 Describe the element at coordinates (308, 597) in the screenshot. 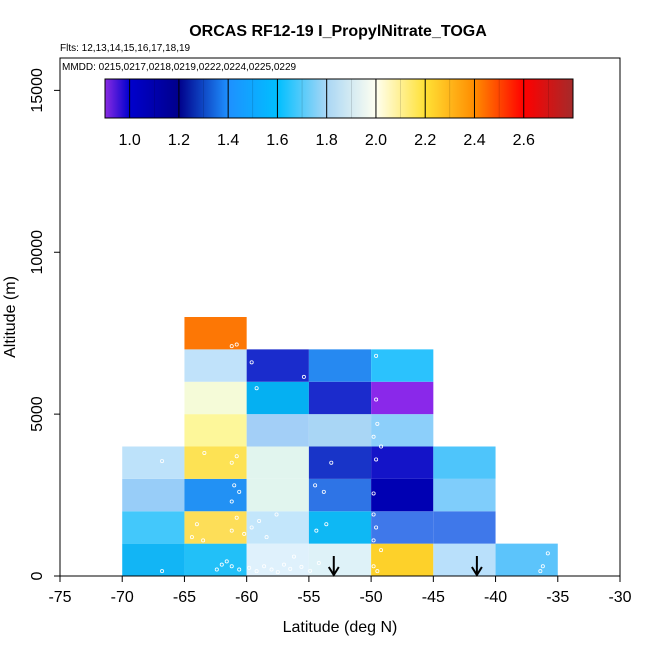

I see `x-tick-label: -55` at that location.